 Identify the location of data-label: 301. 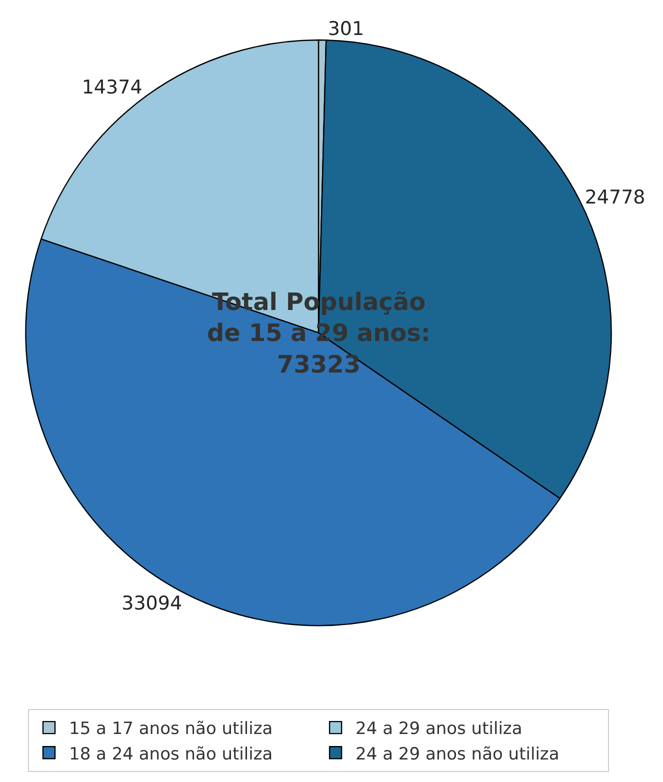
(346, 29).